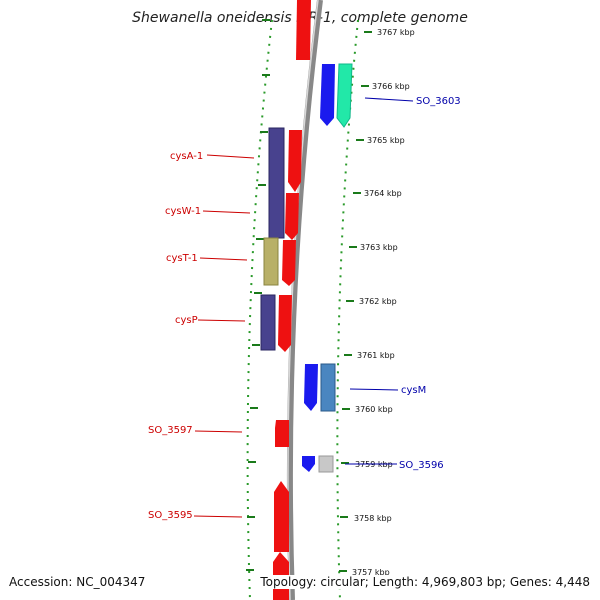 This screenshot has width=600, height=600. Describe the element at coordinates (413, 390) in the screenshot. I see `gene-label-cysM: cysM` at that location.